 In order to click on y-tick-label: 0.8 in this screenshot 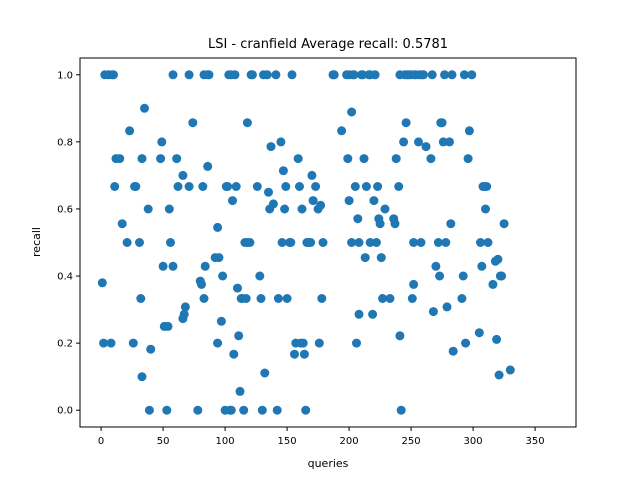, I will do `click(65, 142)`.